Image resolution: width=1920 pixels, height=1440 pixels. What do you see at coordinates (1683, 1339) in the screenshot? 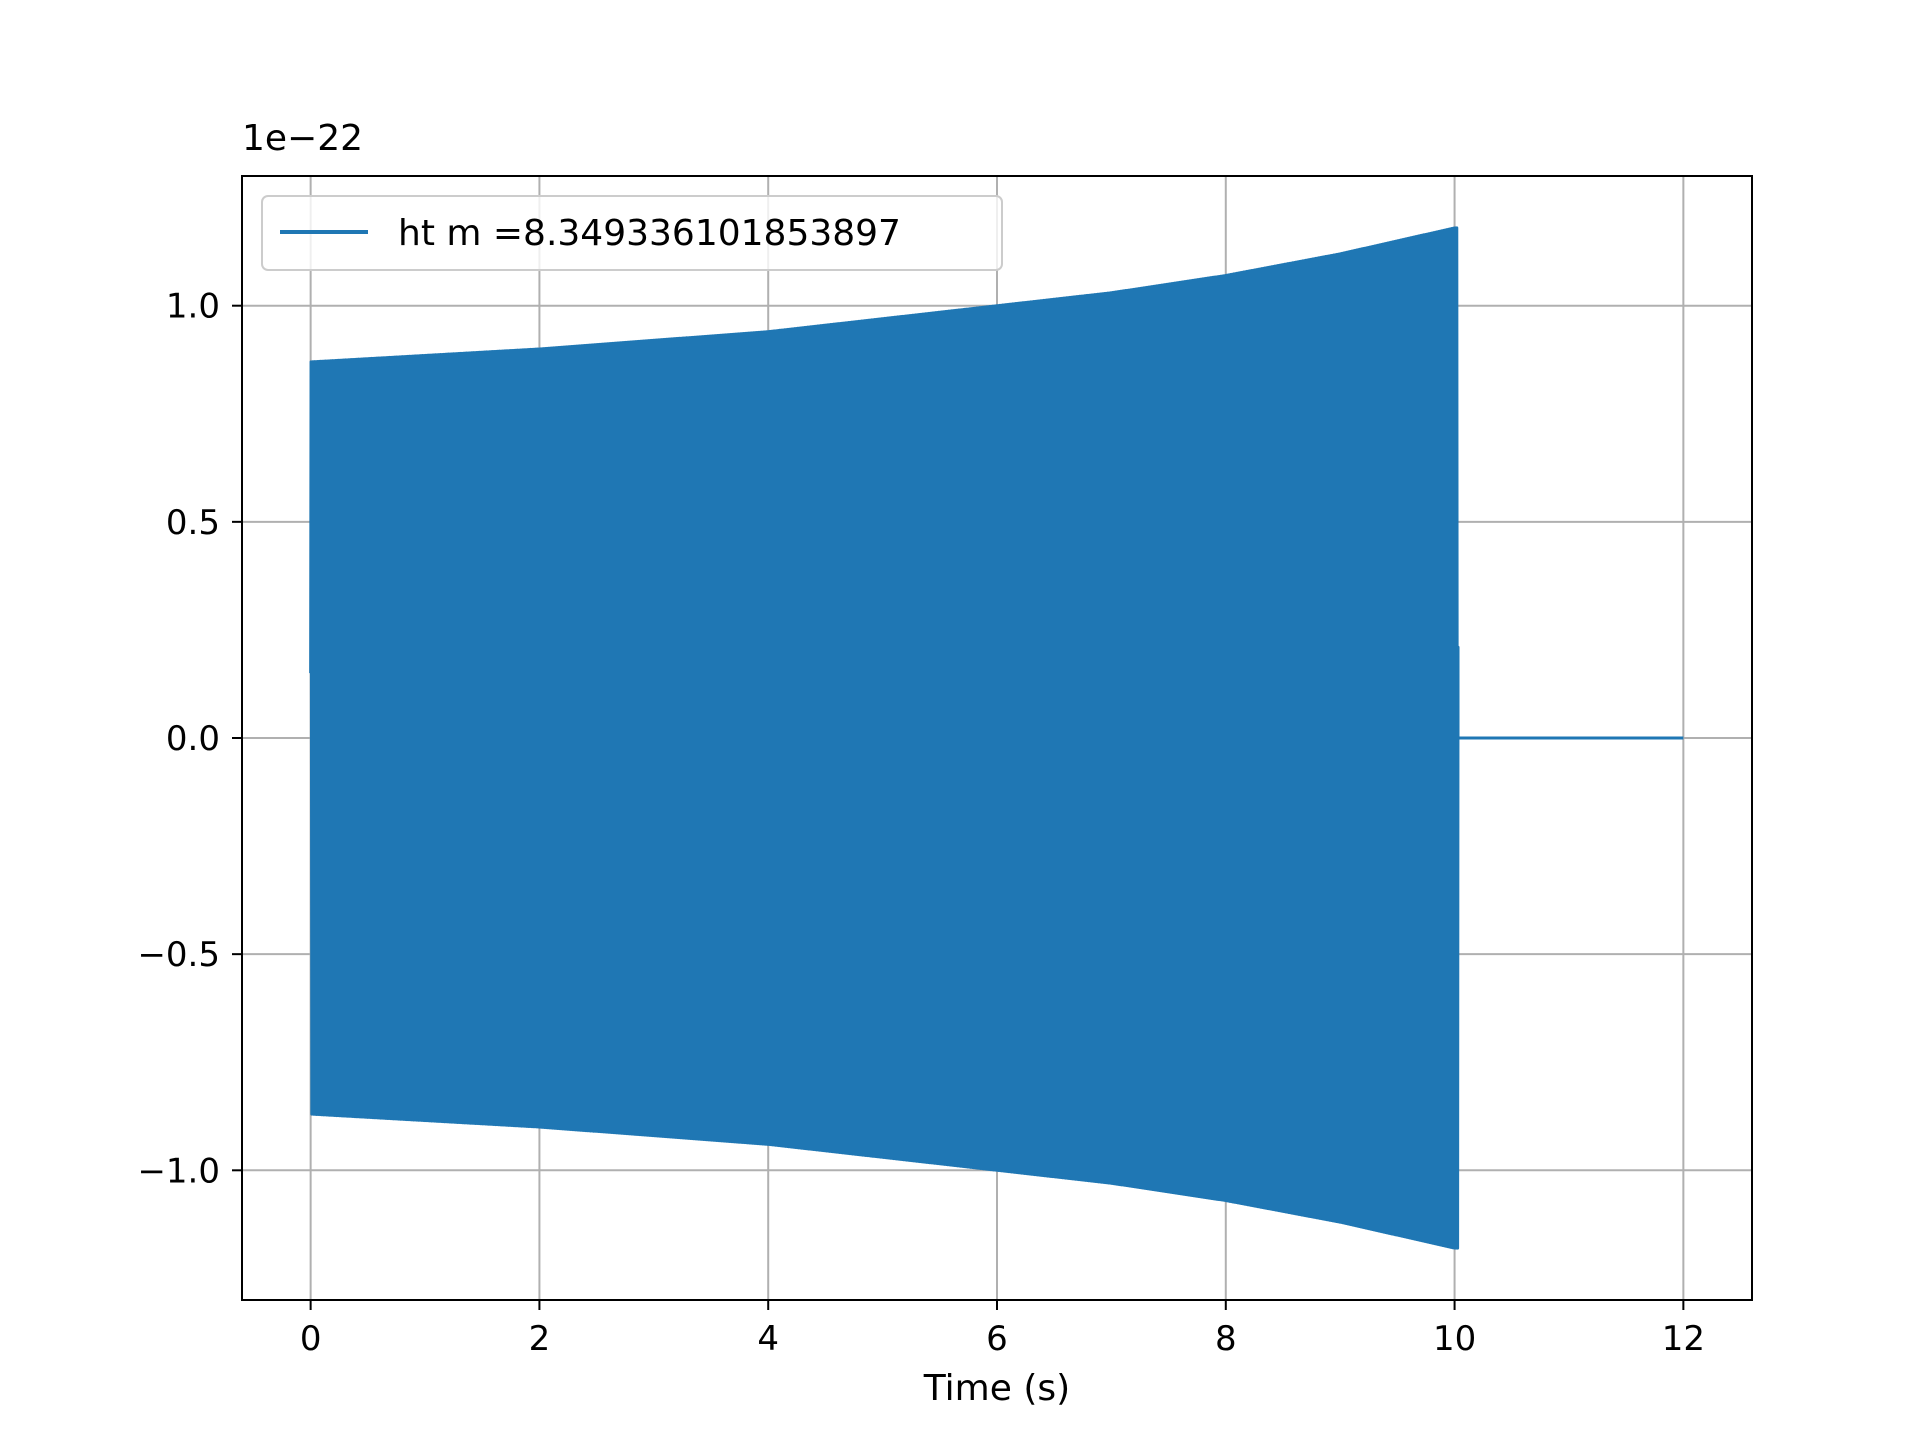
I see `x-tick-label: 12` at bounding box center [1683, 1339].